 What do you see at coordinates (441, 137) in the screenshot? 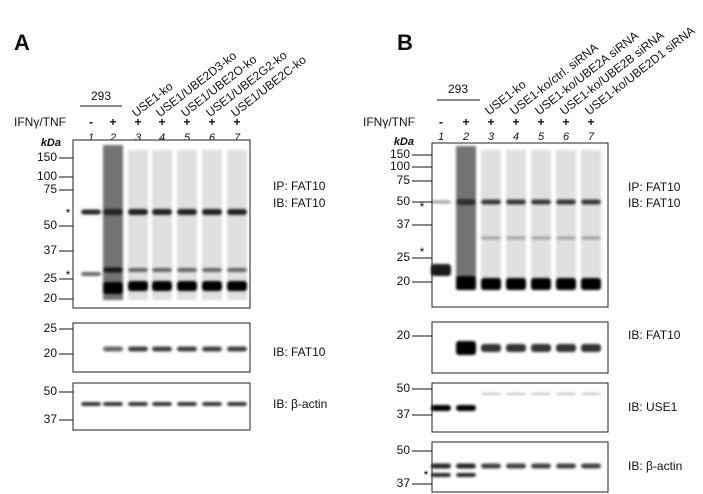
I see `lane-number: 1` at bounding box center [441, 137].